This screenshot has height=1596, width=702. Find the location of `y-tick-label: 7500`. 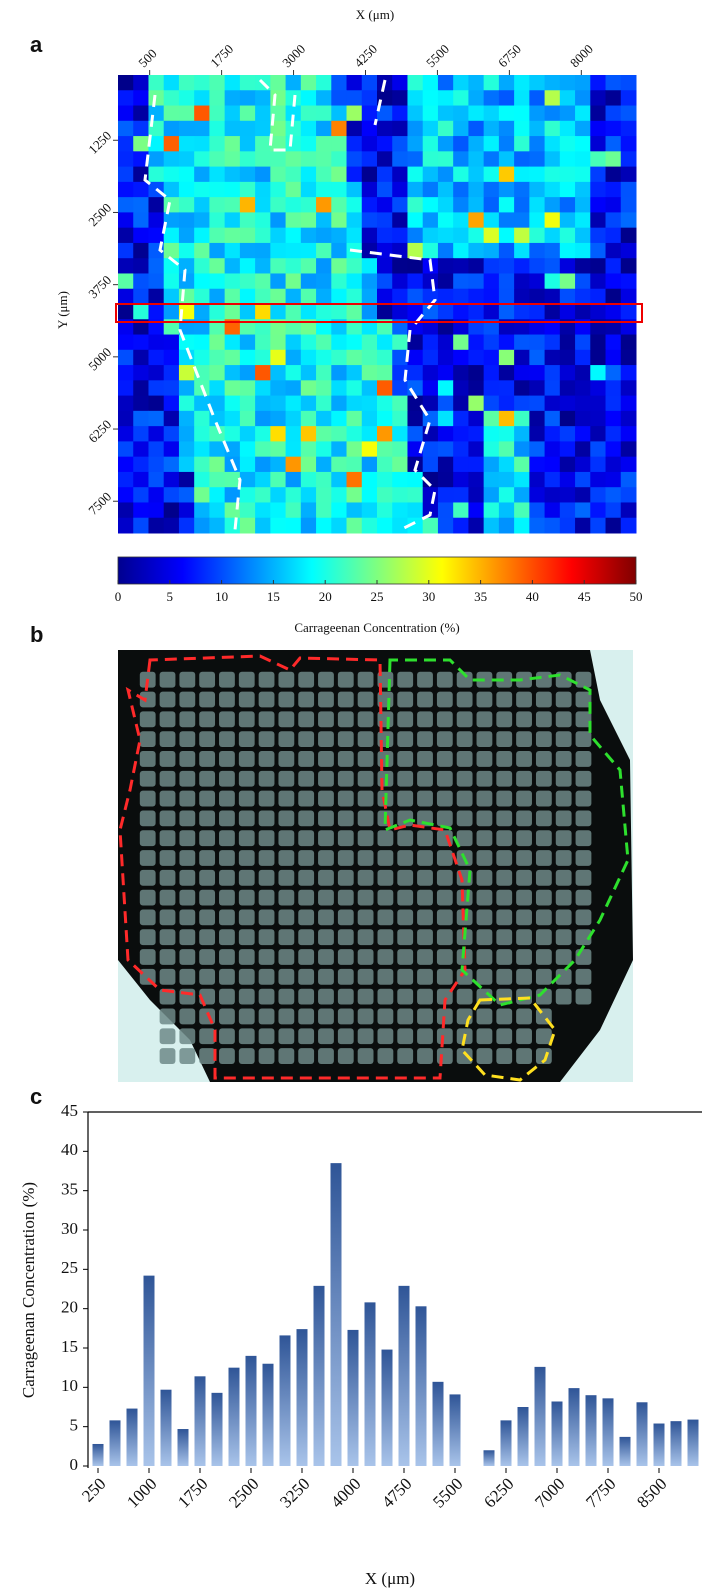

y-tick-label: 7500 is located at coordinates (99, 503).